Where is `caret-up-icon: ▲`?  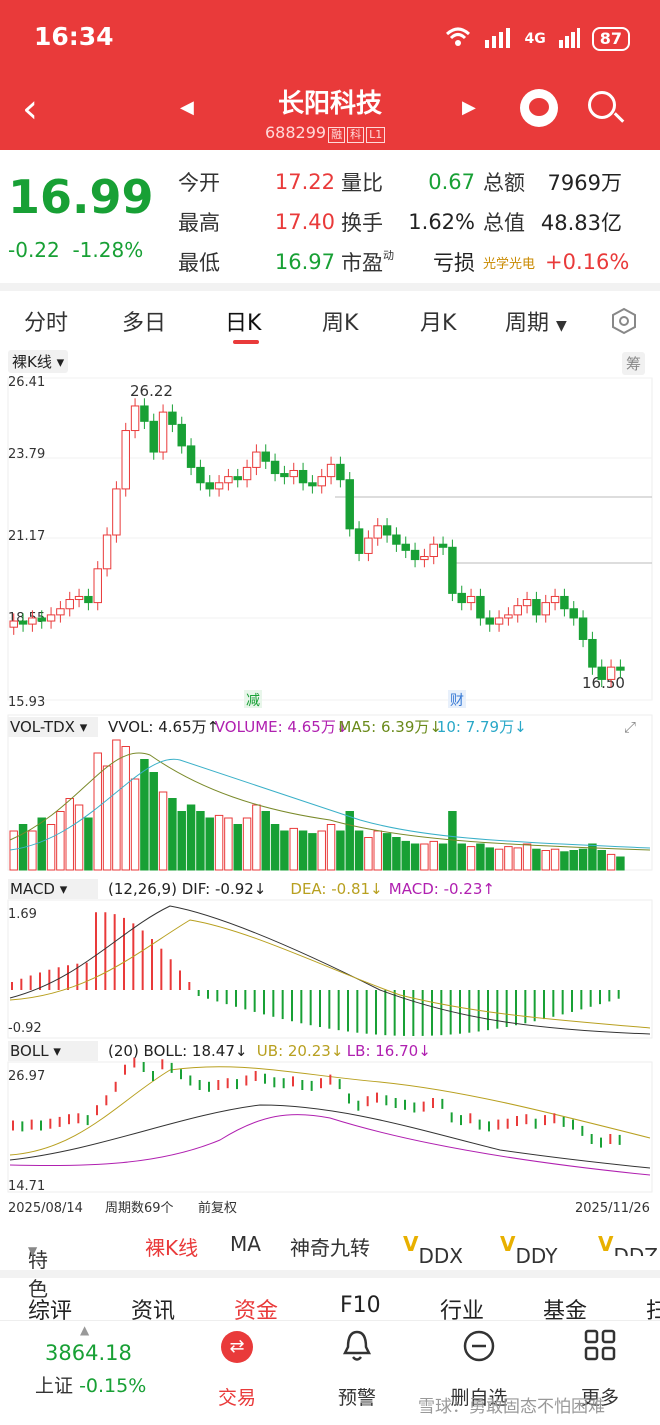 caret-up-icon: ▲ is located at coordinates (85, 1330).